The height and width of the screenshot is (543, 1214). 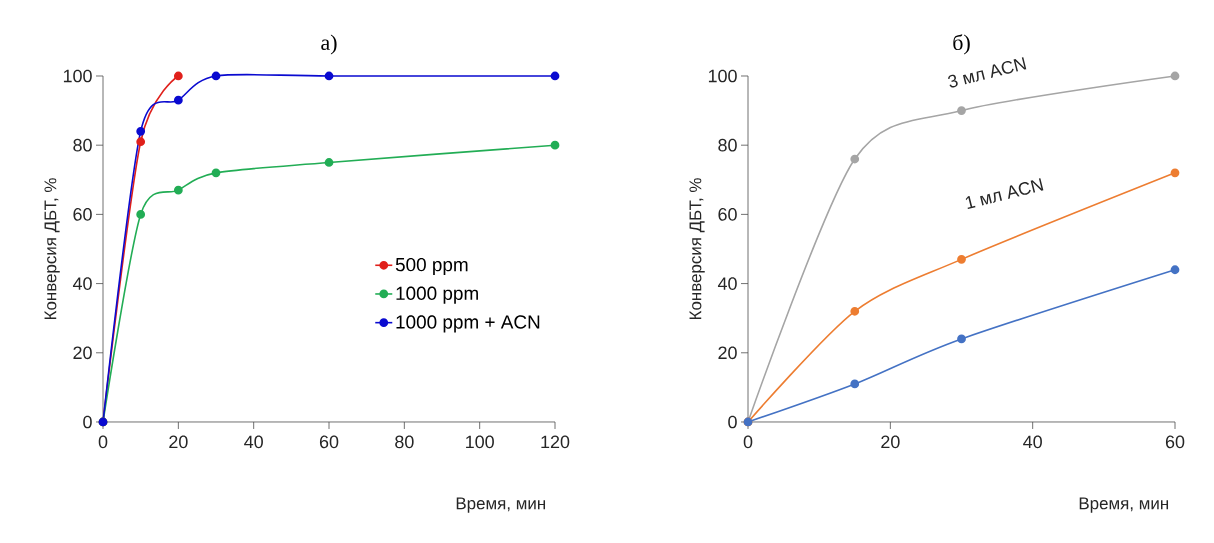 What do you see at coordinates (431, 266) in the screenshot?
I see `legend-label: 500 ppm` at bounding box center [431, 266].